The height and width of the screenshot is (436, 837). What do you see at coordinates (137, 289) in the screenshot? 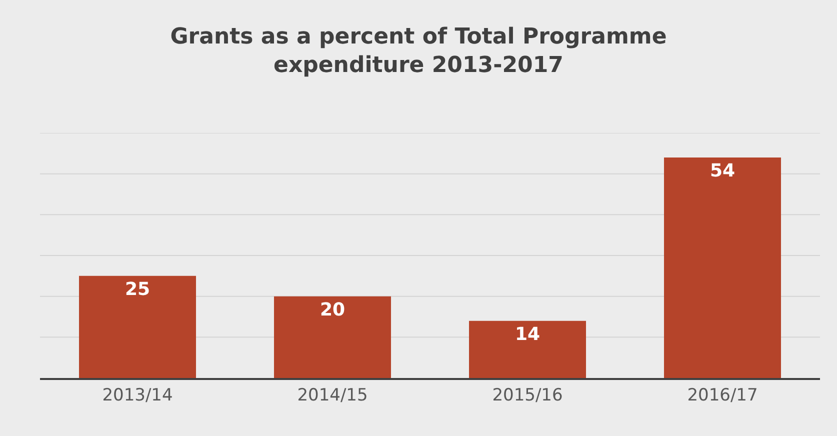
I see `data-label: 25` at bounding box center [137, 289].